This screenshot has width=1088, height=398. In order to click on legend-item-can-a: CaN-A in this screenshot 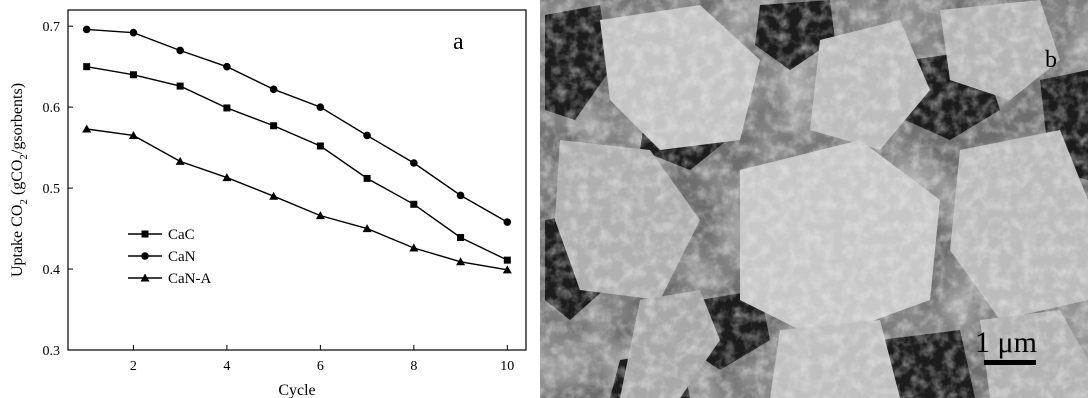, I will do `click(169, 279)`.